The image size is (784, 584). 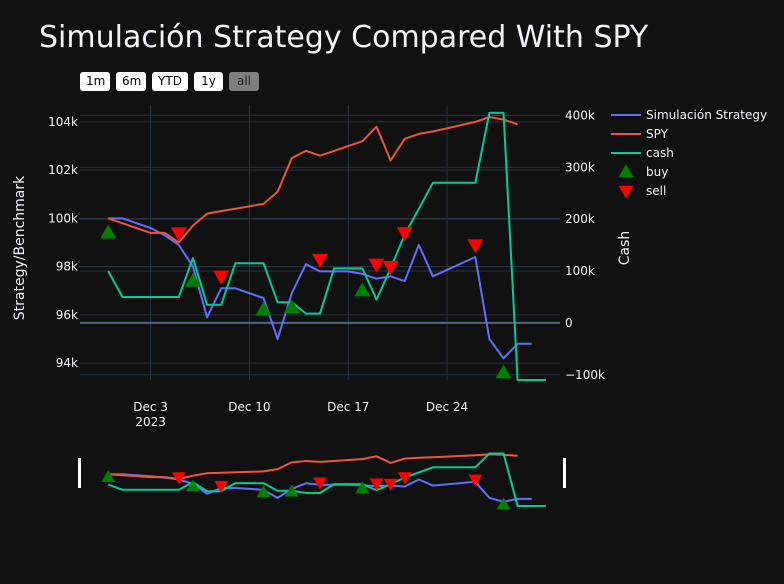 I want to click on y2-axis-ticks: −100k 0 100k 200k 300k 400k, so click(x=585, y=244).